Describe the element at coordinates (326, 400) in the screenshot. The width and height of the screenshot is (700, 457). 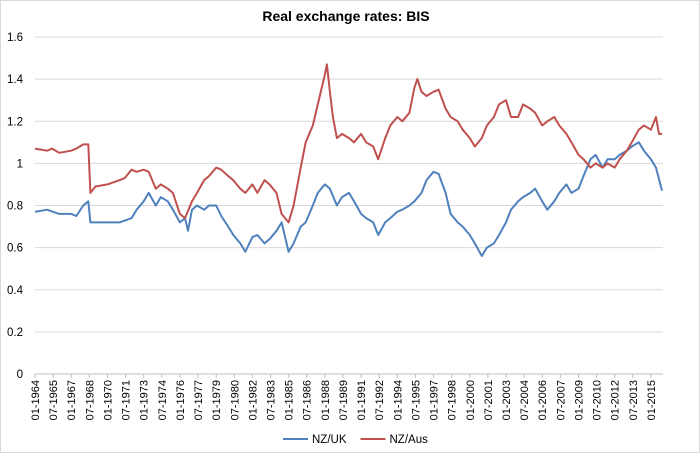
I see `x-tick-label: 01-1988` at that location.